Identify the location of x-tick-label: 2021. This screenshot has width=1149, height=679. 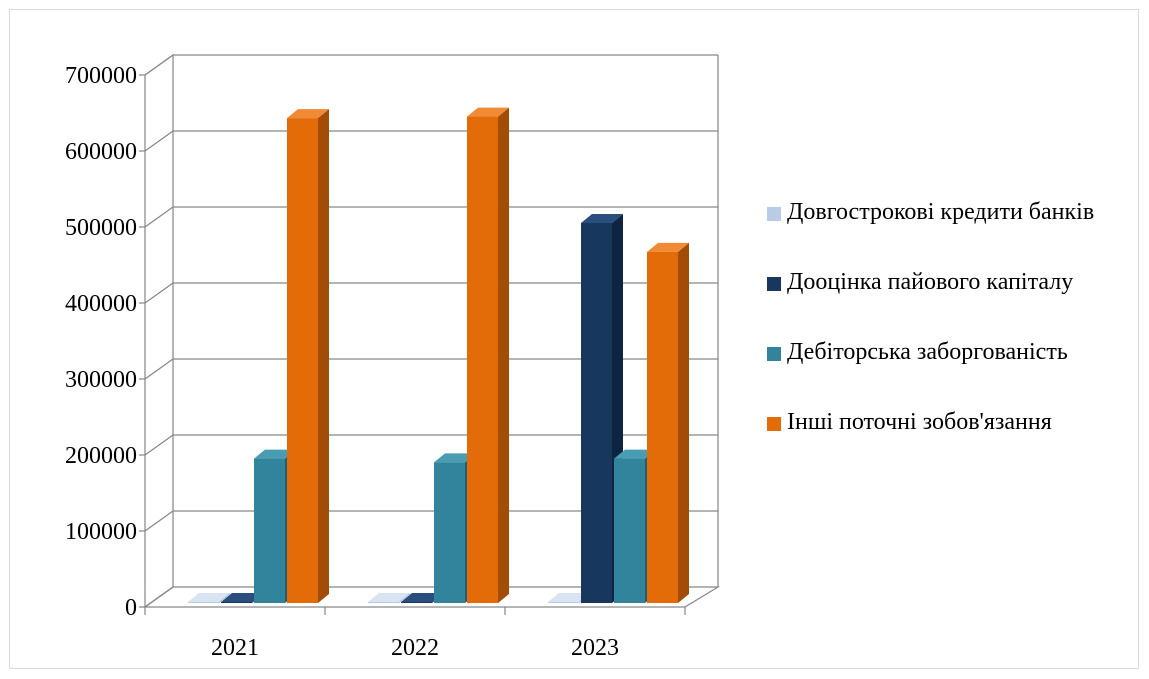
(235, 648).